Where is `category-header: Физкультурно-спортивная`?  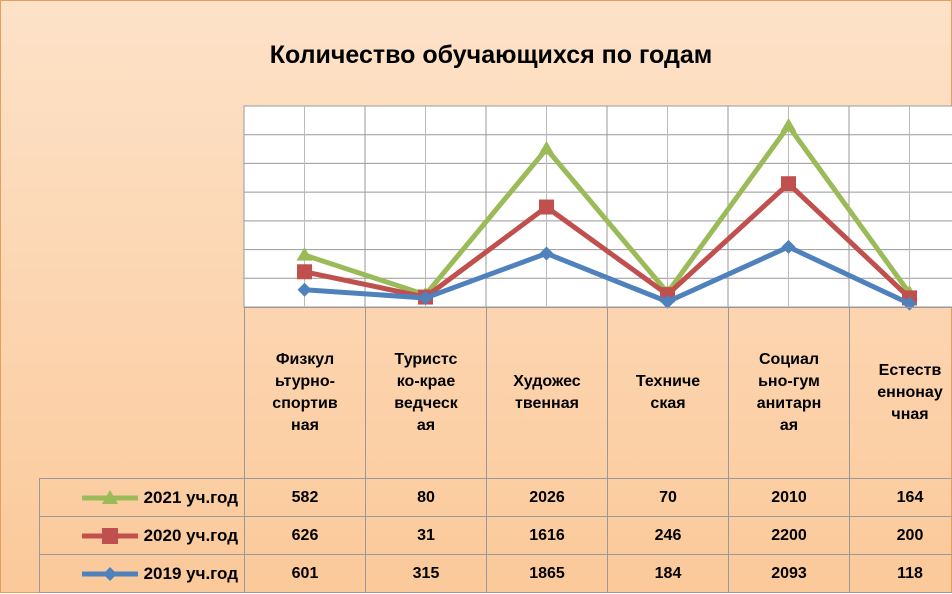
category-header: Физкультурно-спортивная is located at coordinates (305, 393).